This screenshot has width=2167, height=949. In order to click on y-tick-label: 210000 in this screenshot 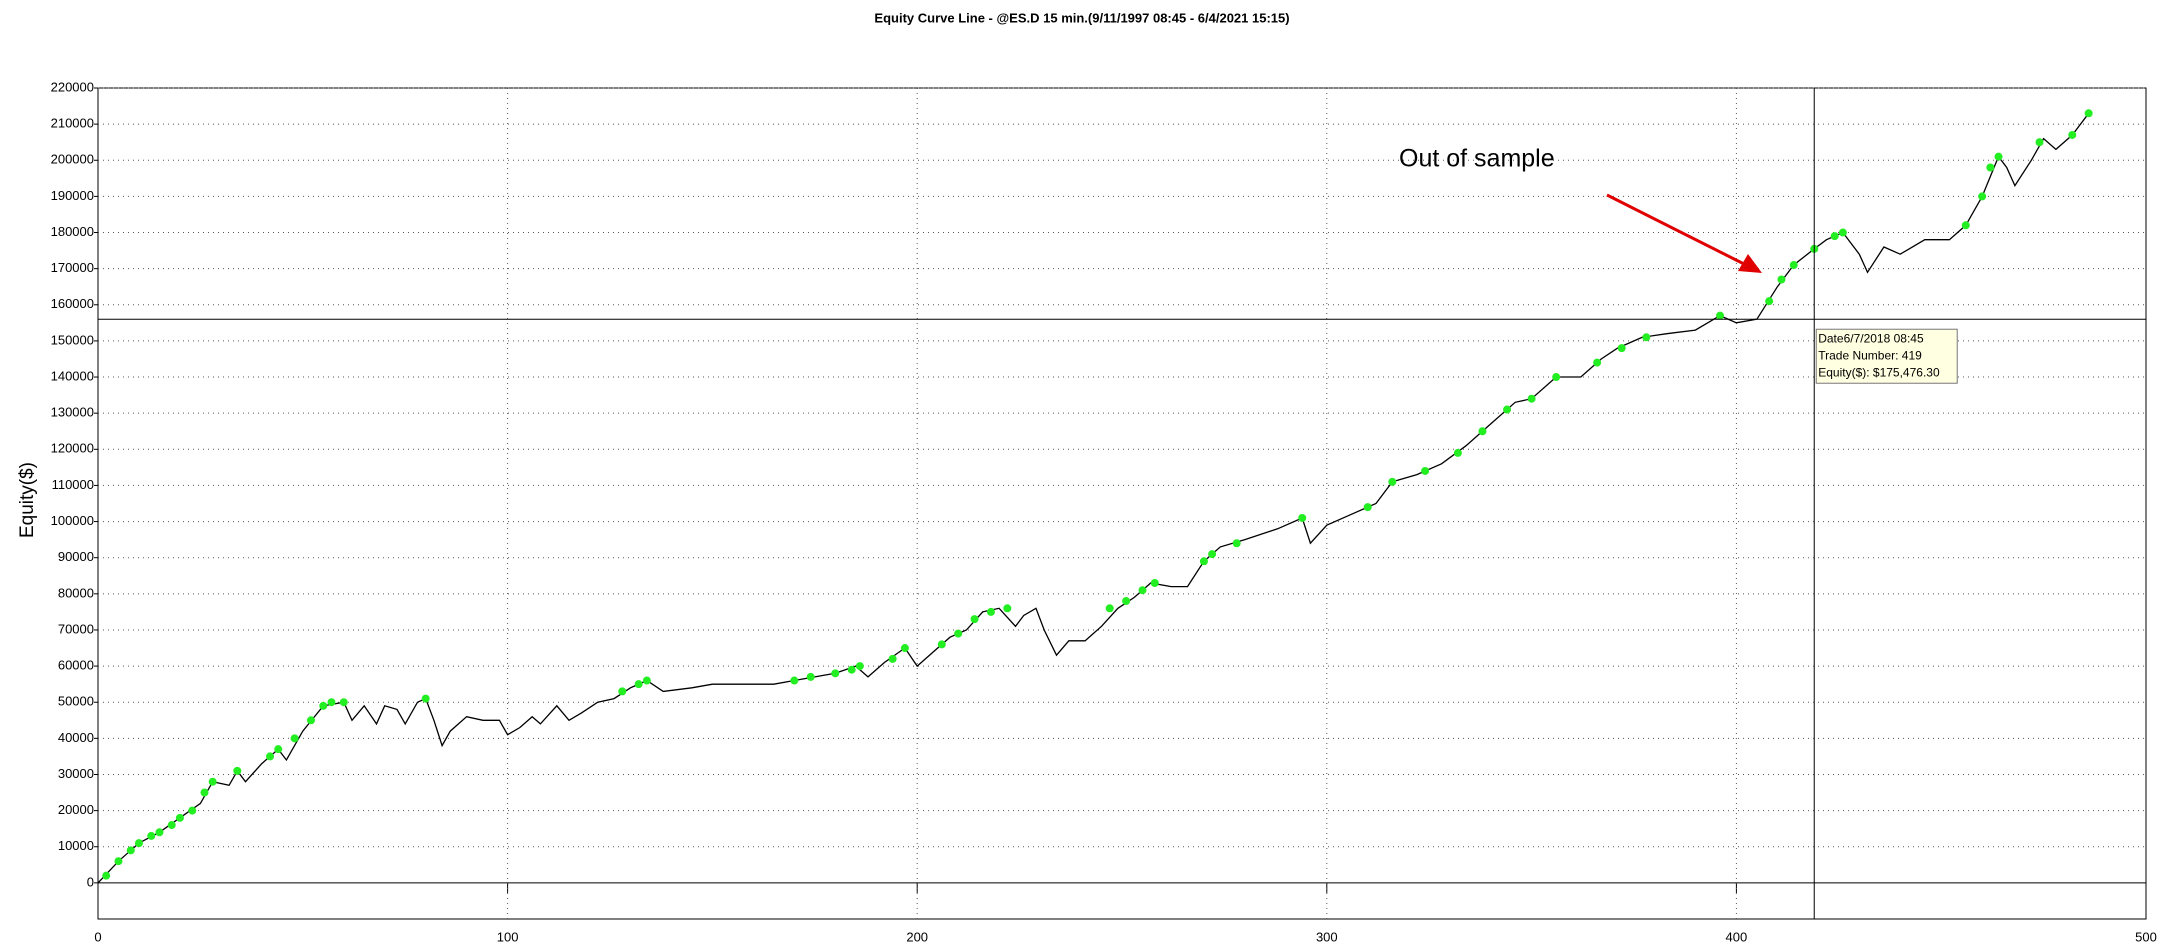, I will do `click(72, 123)`.